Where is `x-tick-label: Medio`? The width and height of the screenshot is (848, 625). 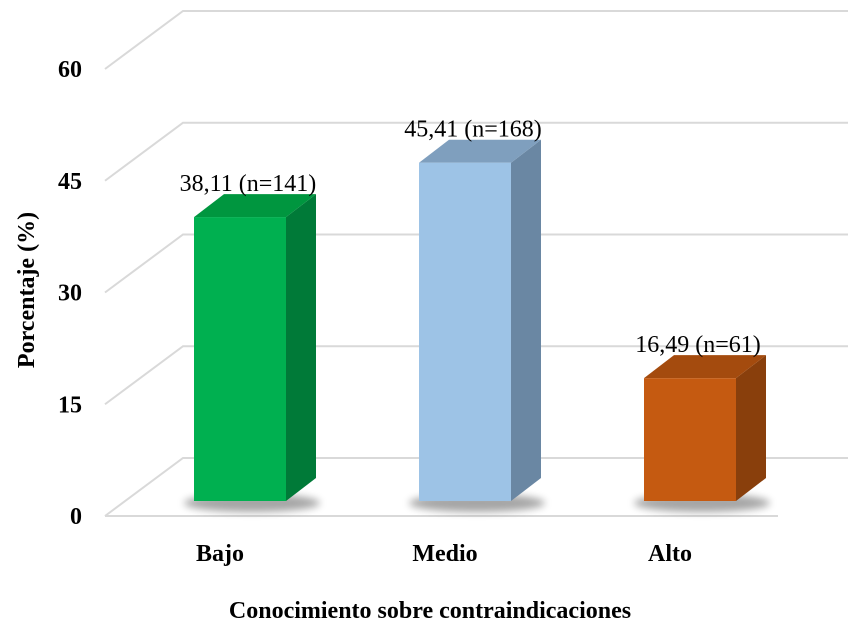 x-tick-label: Medio is located at coordinates (444, 554).